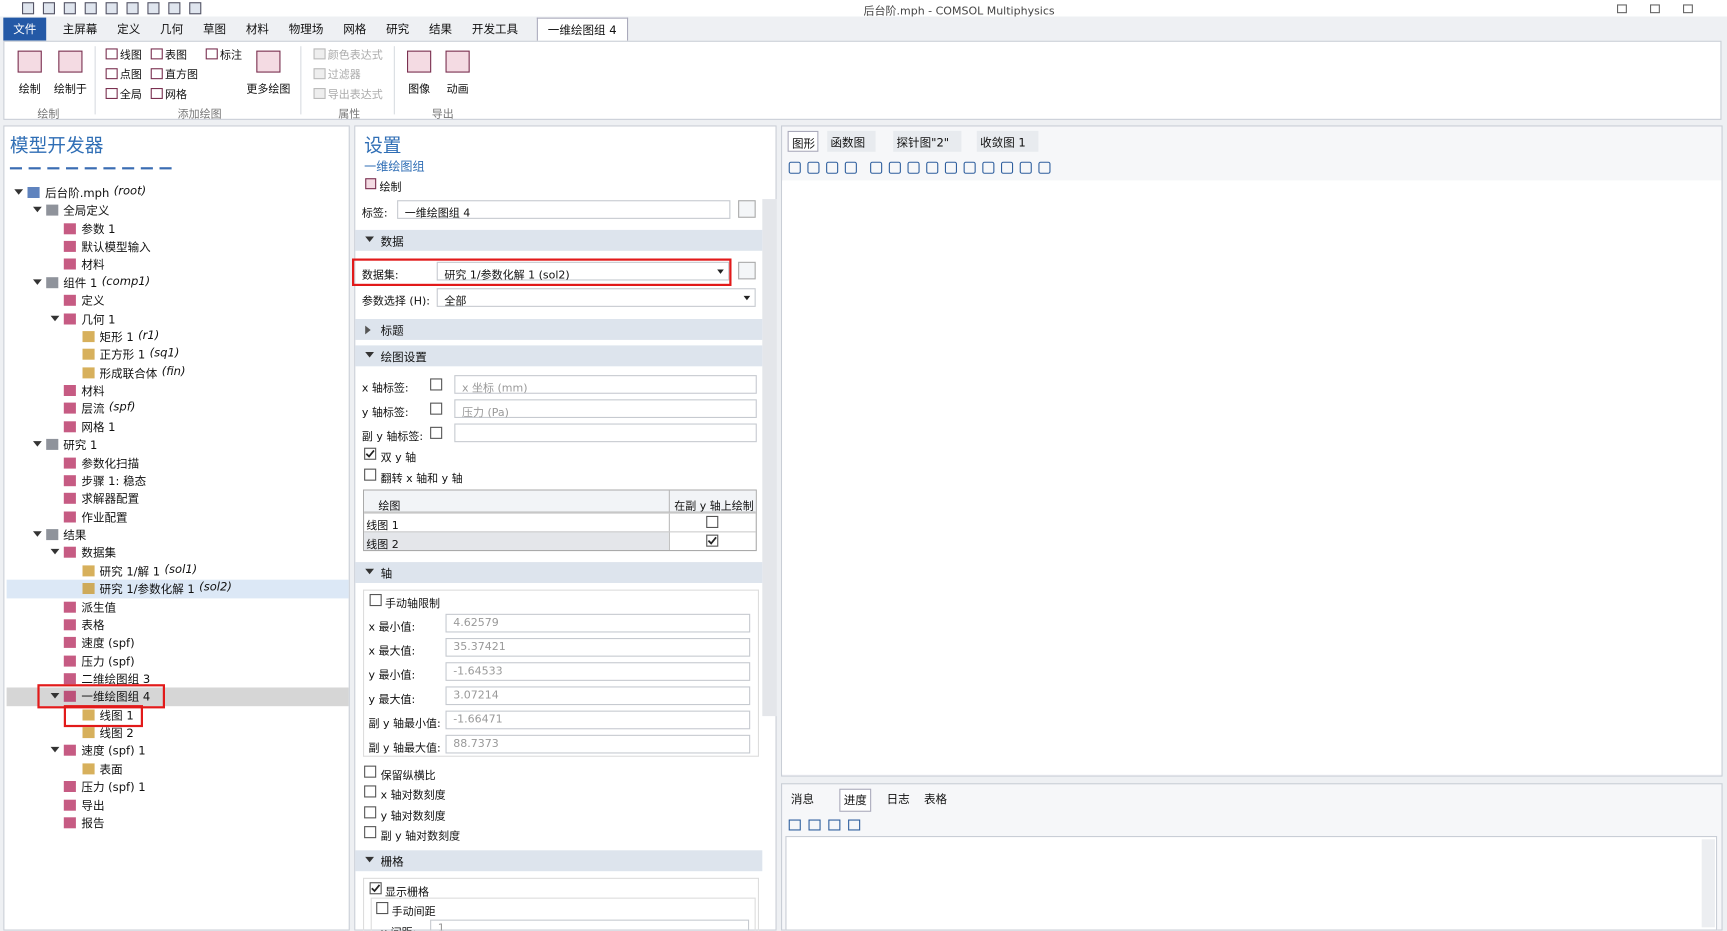 The width and height of the screenshot is (1727, 931). What do you see at coordinates (92, 301) in the screenshot?
I see `tree-item: 定义` at bounding box center [92, 301].